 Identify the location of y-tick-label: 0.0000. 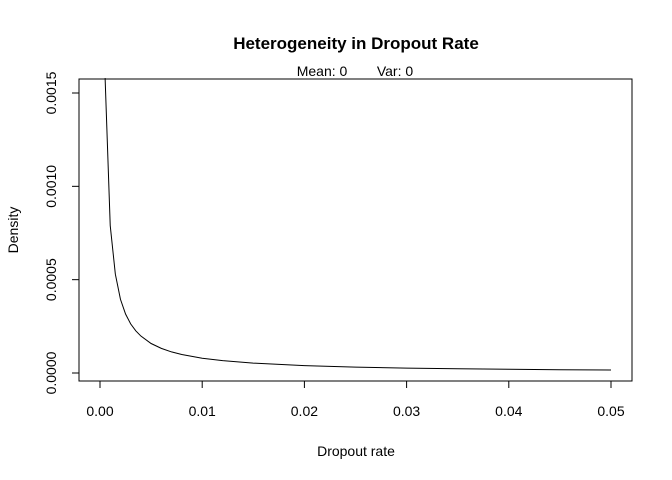
(51, 372).